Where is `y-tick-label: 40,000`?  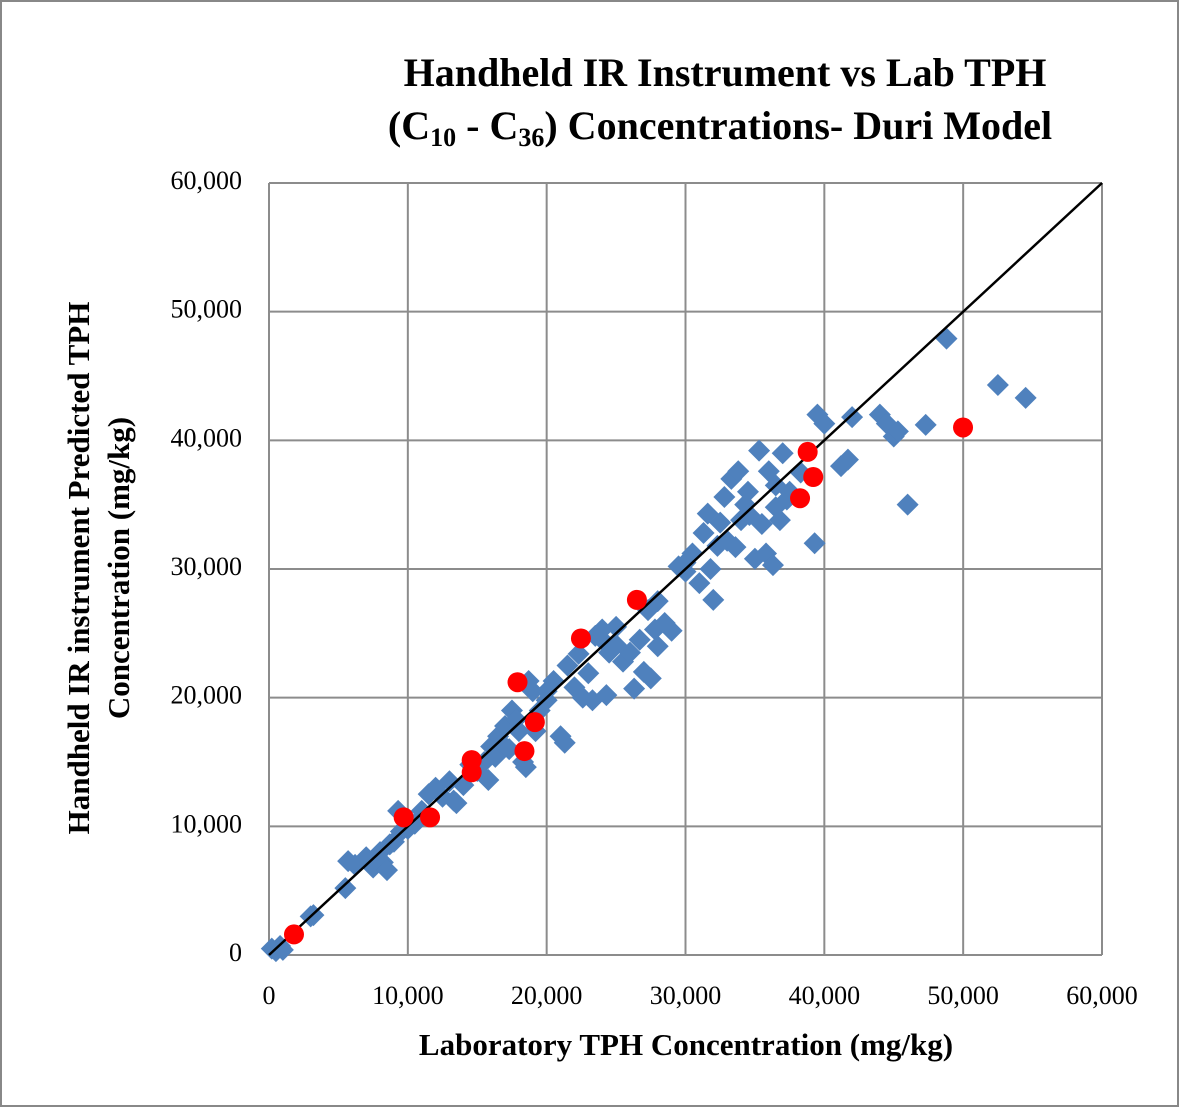 y-tick-label: 40,000 is located at coordinates (207, 437).